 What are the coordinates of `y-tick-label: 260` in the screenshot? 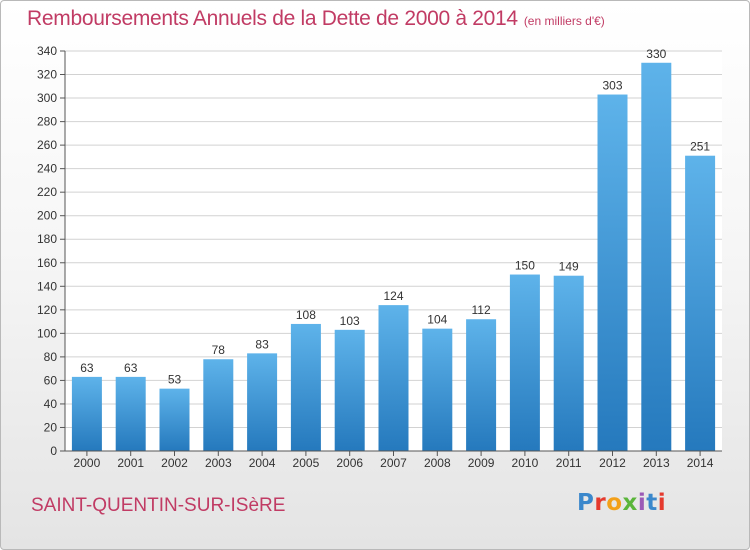 It's located at (47, 145).